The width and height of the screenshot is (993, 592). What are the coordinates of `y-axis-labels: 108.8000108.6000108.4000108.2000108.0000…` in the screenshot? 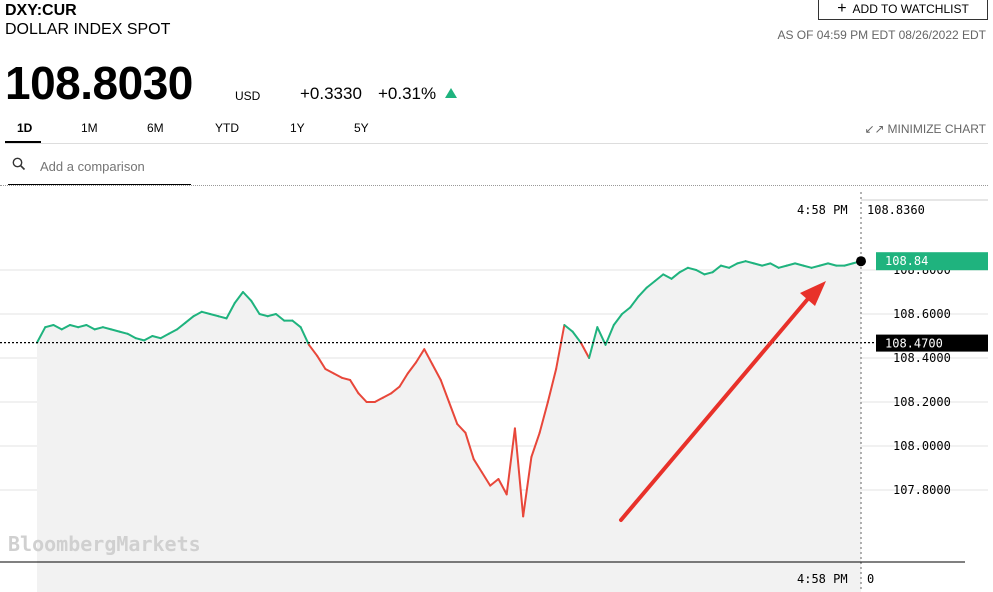 It's located at (922, 380).